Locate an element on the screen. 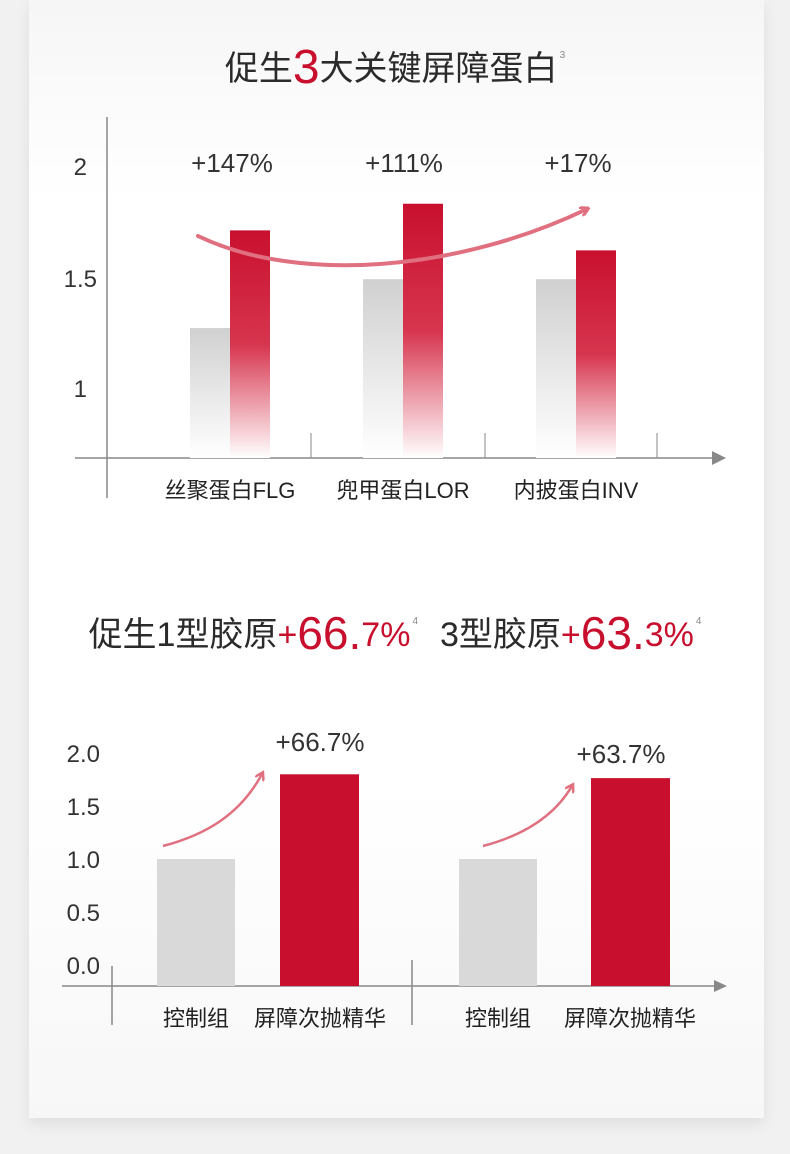 Image resolution: width=790 pixels, height=1154 pixels. increase-label: +66.7% is located at coordinates (320, 742).